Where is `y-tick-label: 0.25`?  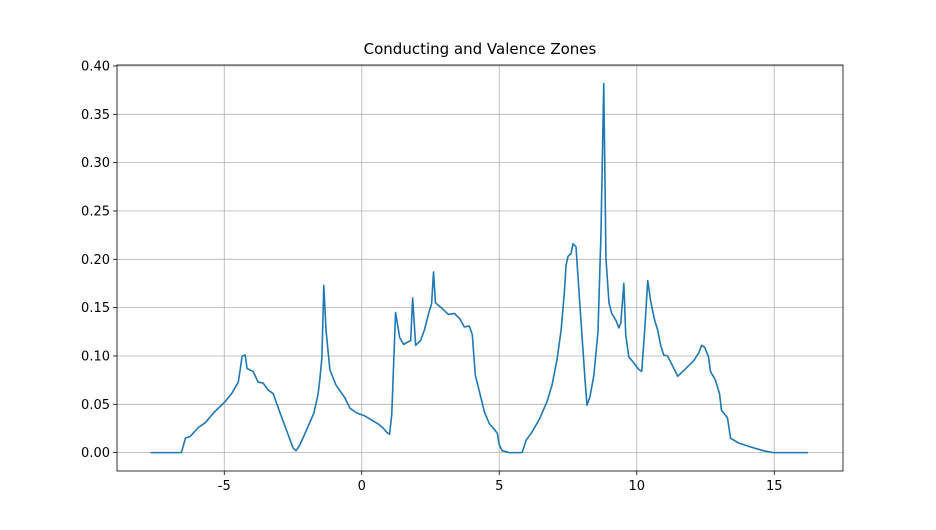
y-tick-label: 0.25 is located at coordinates (95, 211).